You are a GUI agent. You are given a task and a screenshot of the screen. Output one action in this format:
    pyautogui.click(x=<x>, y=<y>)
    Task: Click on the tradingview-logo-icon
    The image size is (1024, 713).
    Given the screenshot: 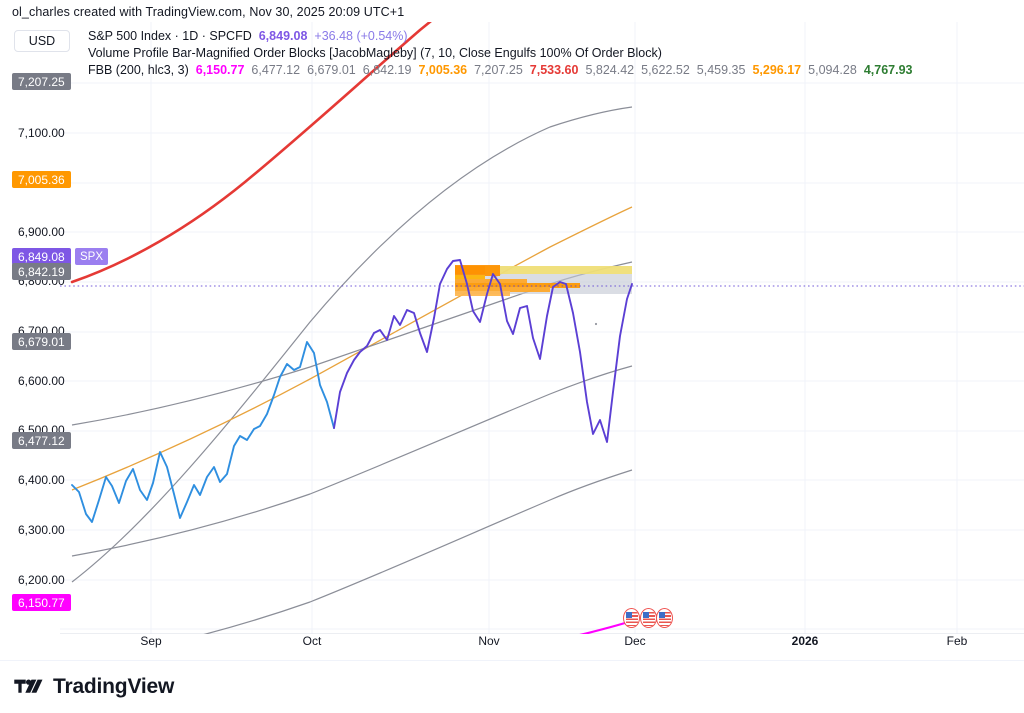 What is the action you would take?
    pyautogui.click(x=28, y=686)
    